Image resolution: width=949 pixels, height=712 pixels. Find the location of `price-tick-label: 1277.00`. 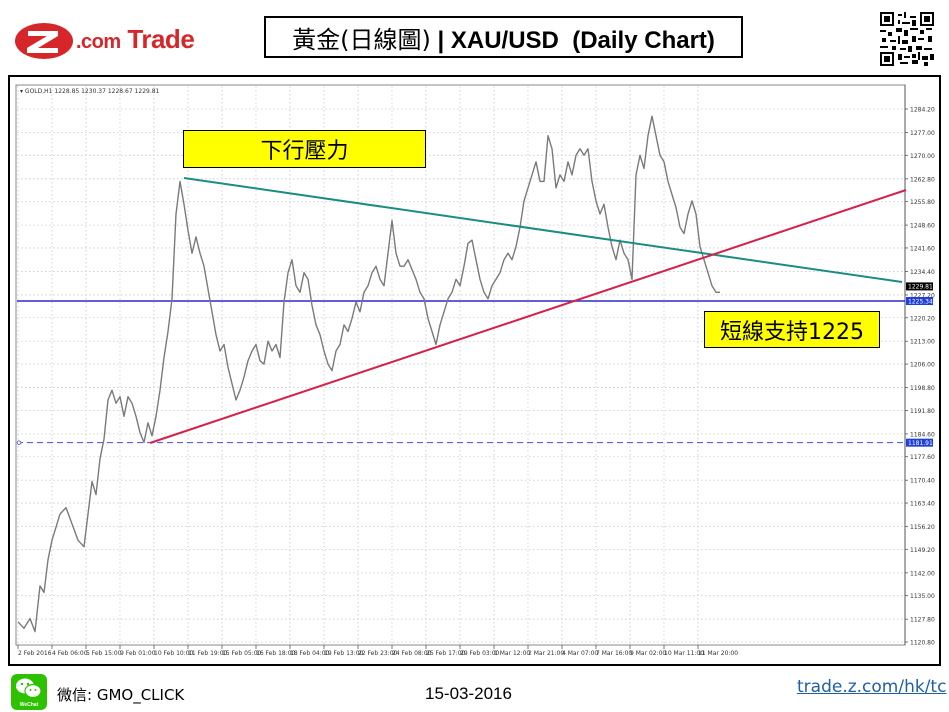

price-tick-label: 1277.00 is located at coordinates (922, 133).